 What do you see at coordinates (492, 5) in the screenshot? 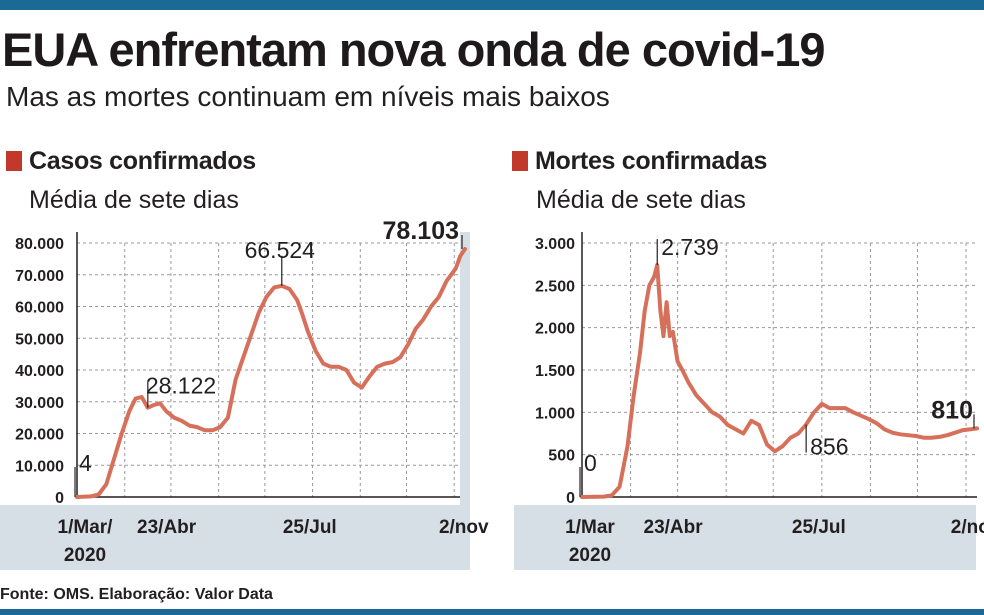
I see `top-rule` at bounding box center [492, 5].